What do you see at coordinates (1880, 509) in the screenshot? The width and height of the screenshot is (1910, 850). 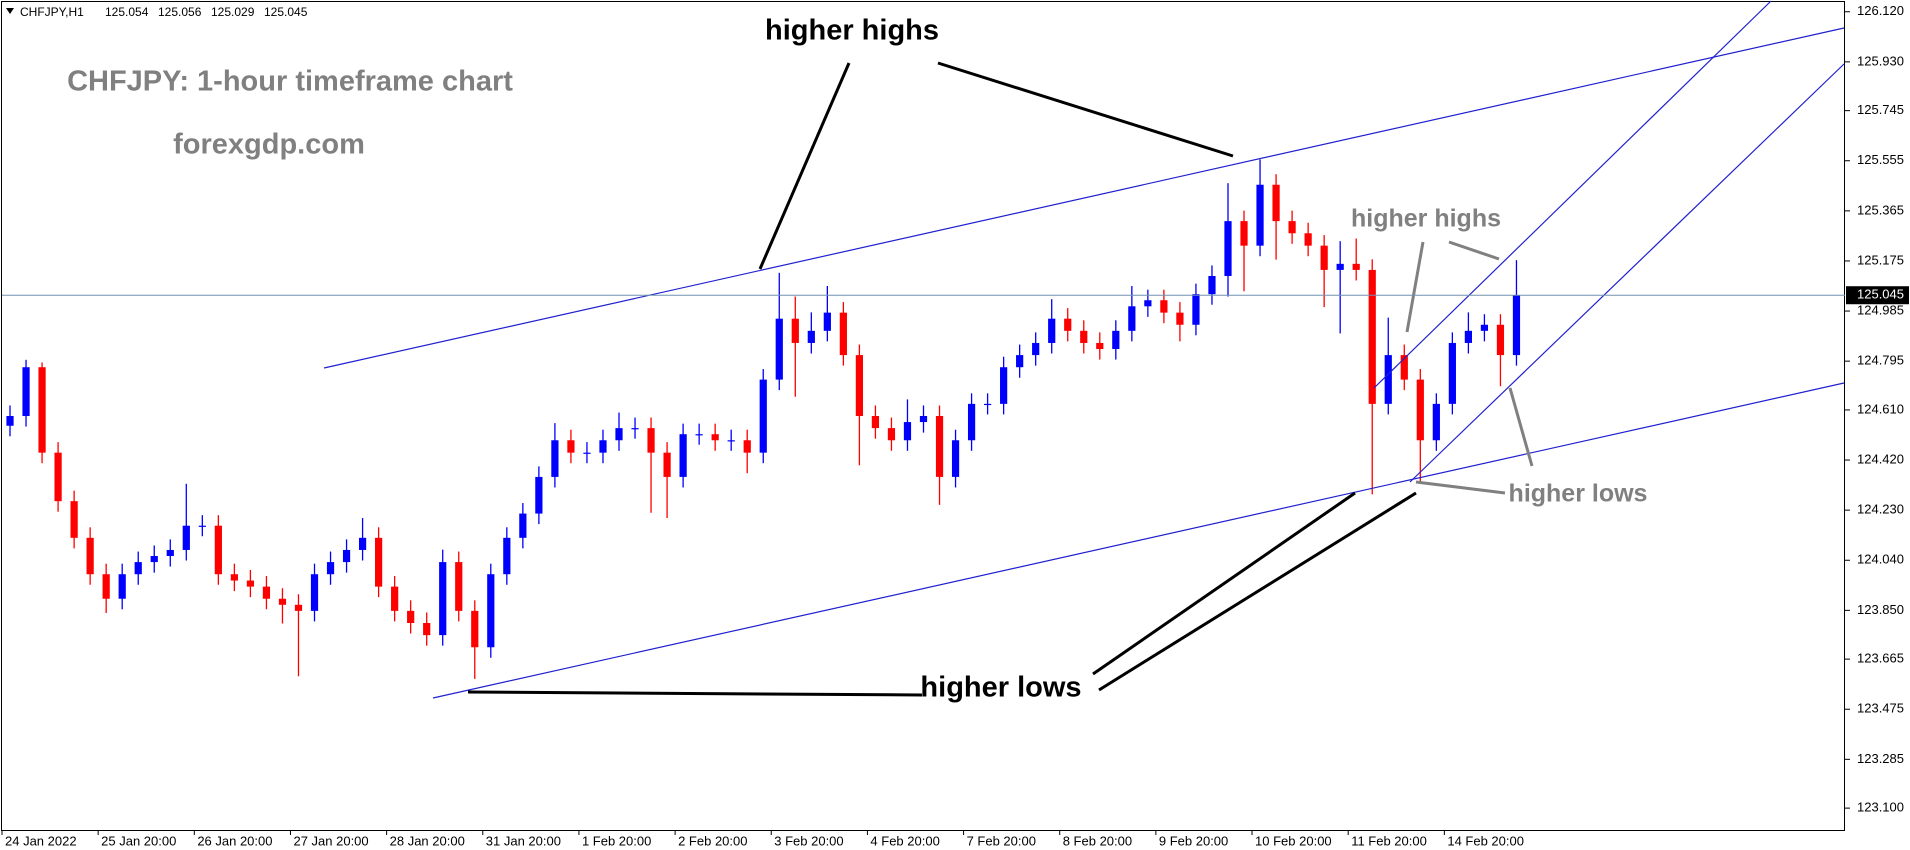 I see `y-tick-label: 124.230` at bounding box center [1880, 509].